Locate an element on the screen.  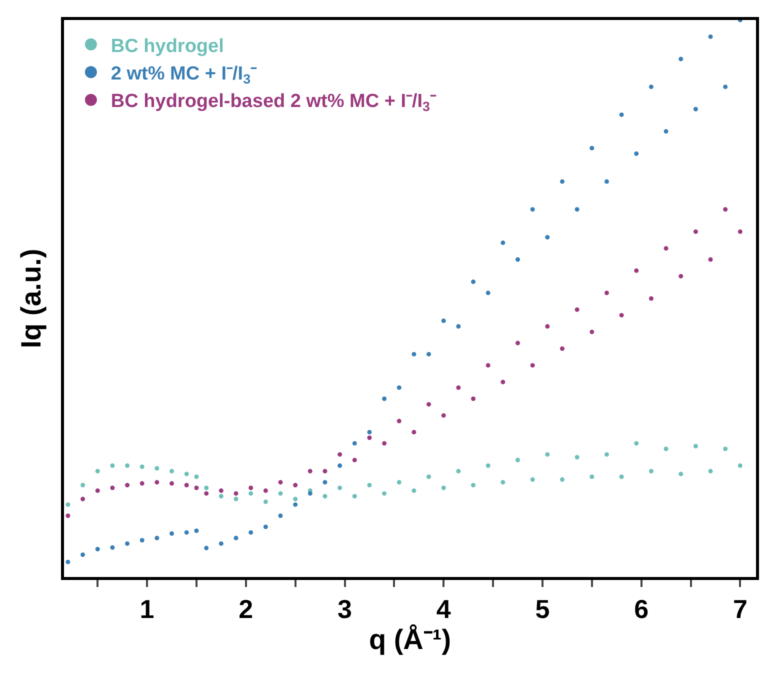
x-axis-title: q (Å⁻¹) is located at coordinates (410, 640).